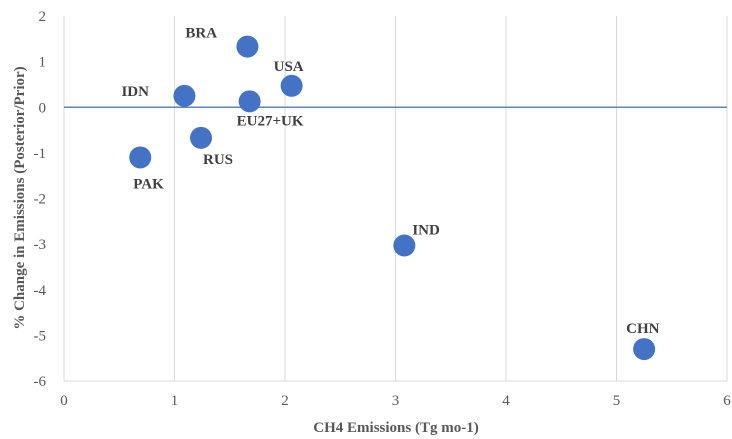 This screenshot has height=439, width=732. What do you see at coordinates (201, 137) in the screenshot?
I see `data-point-rus` at bounding box center [201, 137].